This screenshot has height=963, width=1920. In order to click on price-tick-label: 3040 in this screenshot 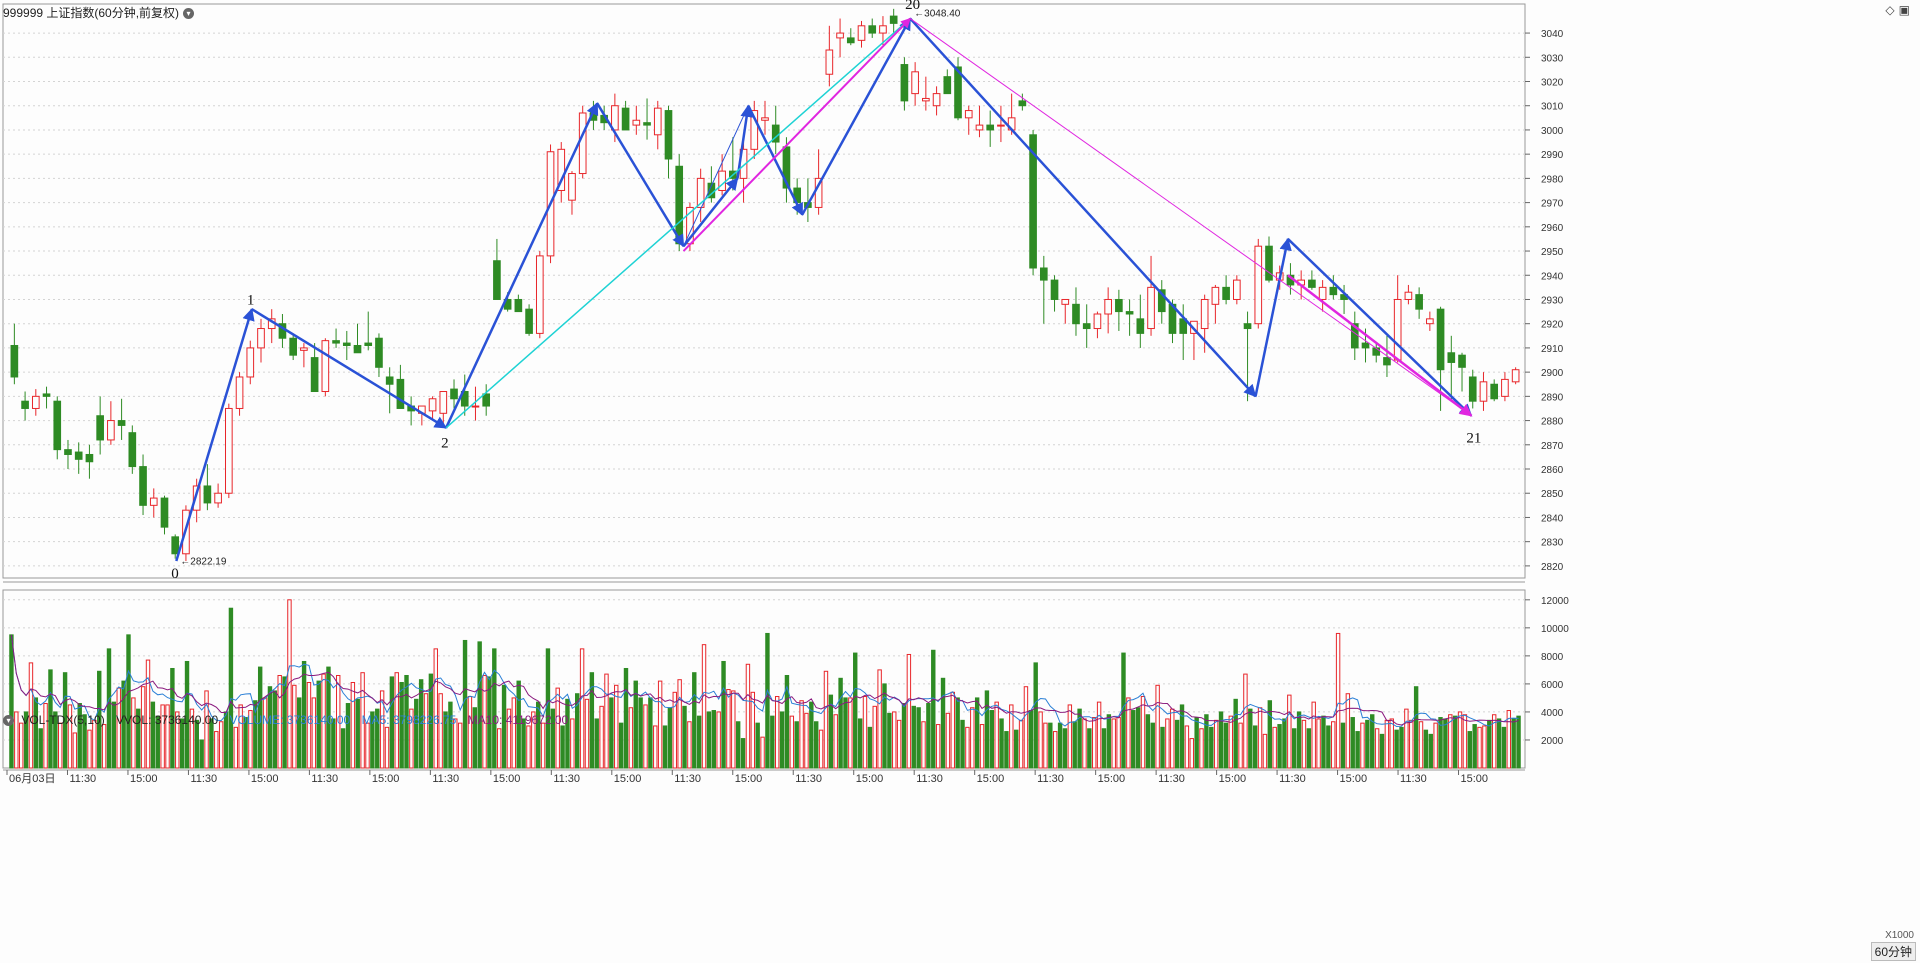, I will do `click(1552, 34)`.